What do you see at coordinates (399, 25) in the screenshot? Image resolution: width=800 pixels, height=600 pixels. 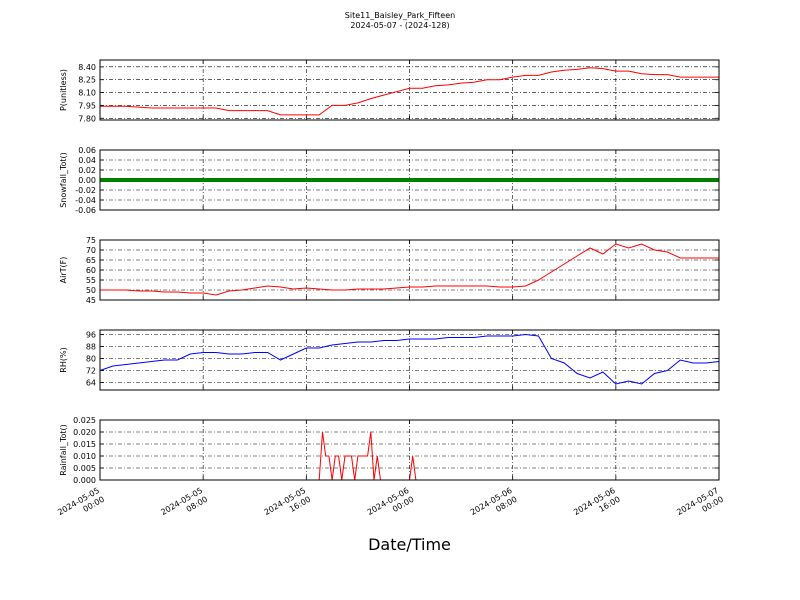 I see `chart-subtitle: 2024-05-07 - (2024-128)` at bounding box center [399, 25].